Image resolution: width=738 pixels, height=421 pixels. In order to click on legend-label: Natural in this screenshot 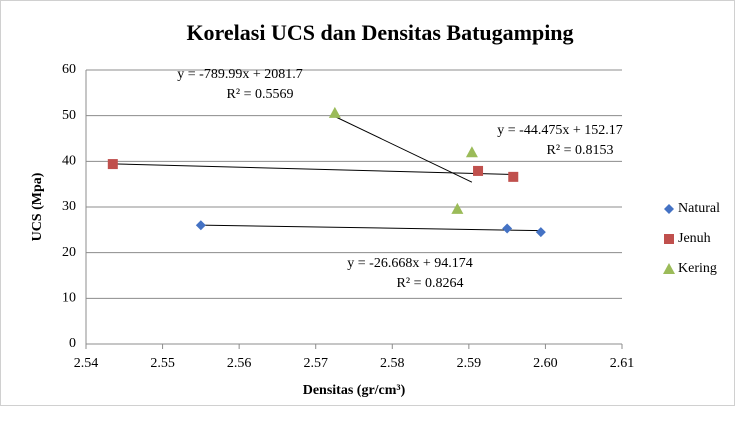, I will do `click(699, 208)`.